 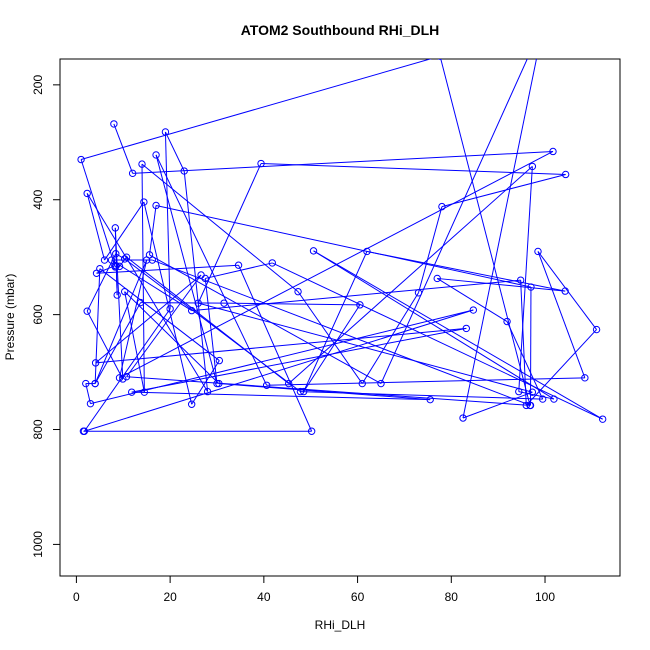 I want to click on x-axis: 0 20 40 60 80 100, so click(x=314, y=589).